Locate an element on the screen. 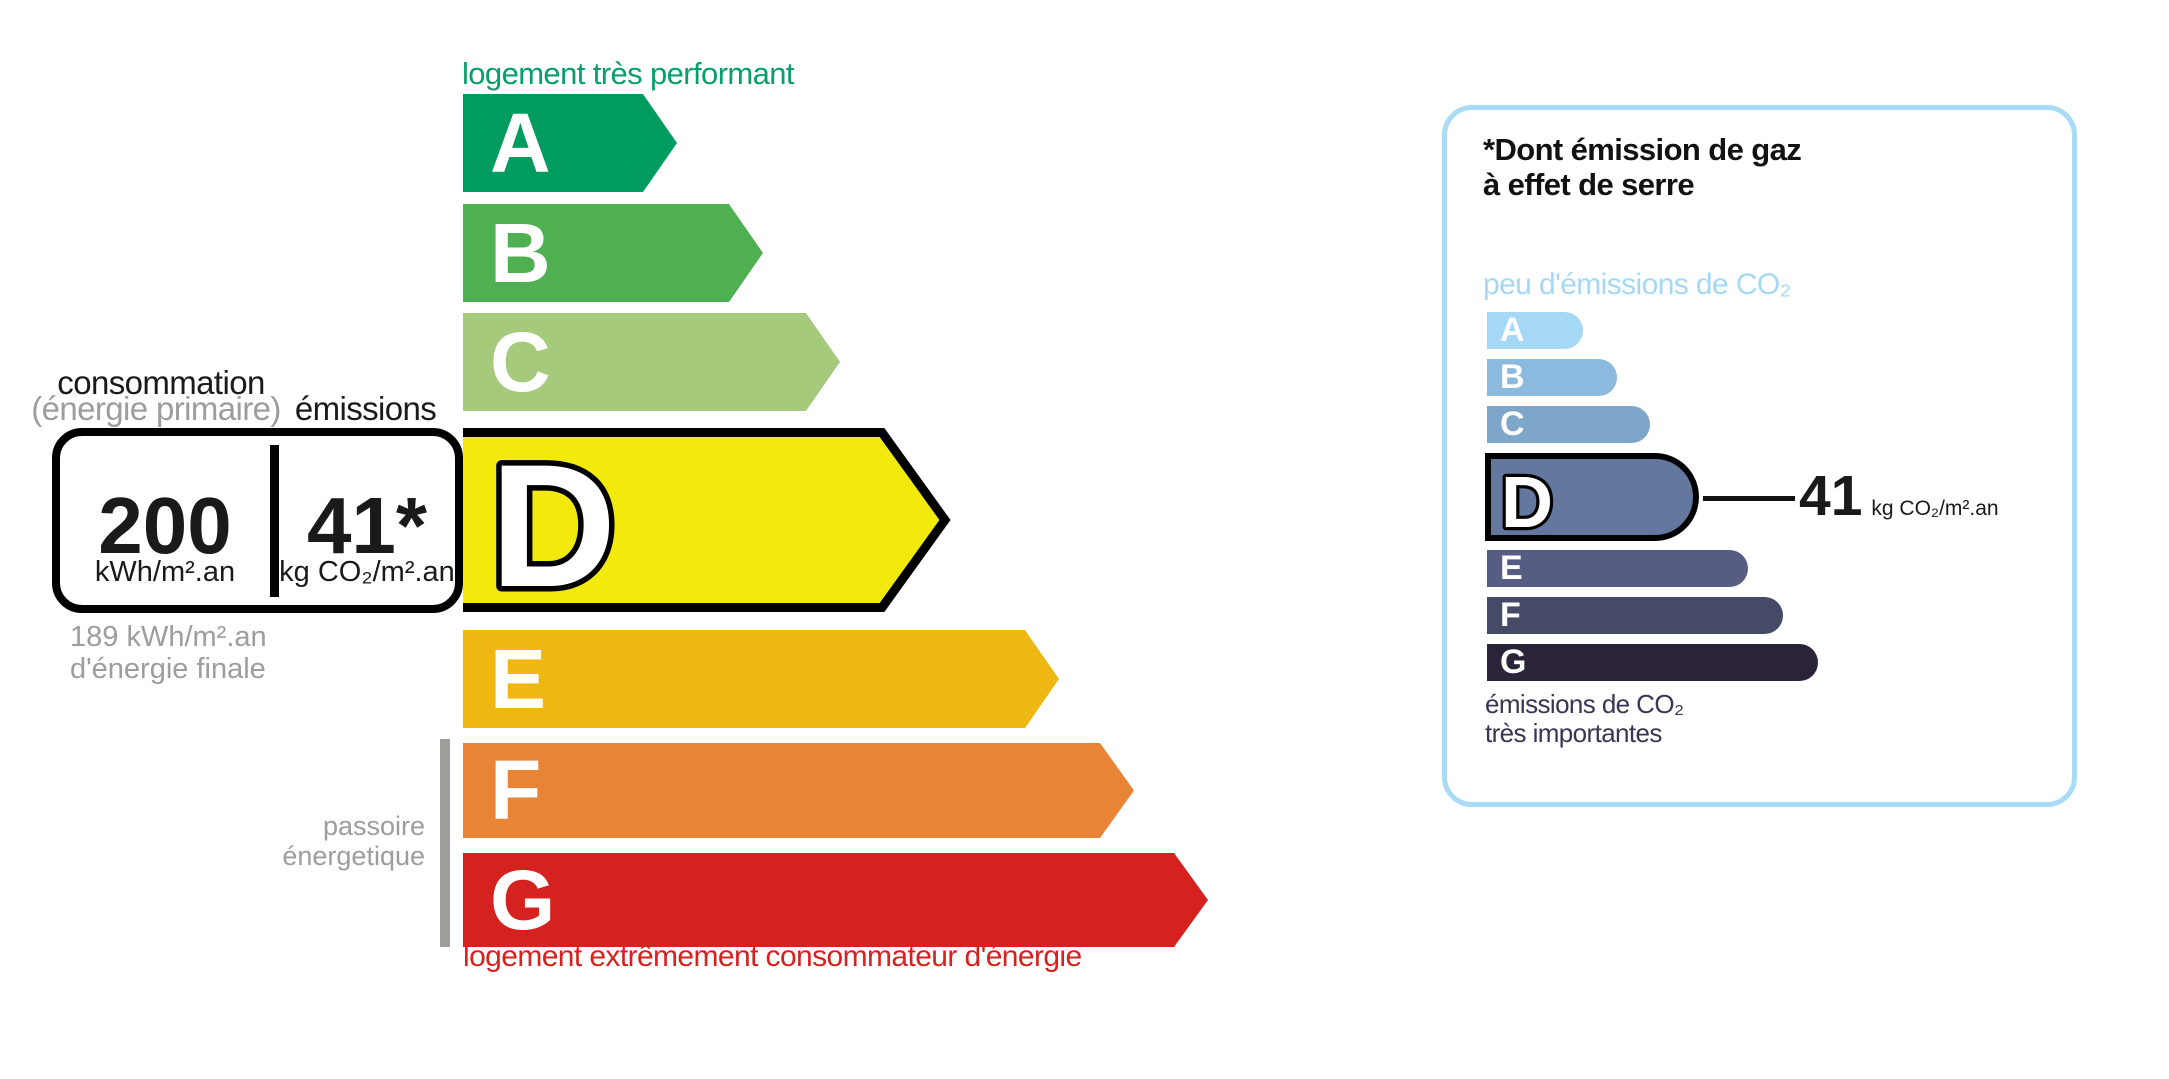  best-performance-caption: logement très performant is located at coordinates (628, 73).